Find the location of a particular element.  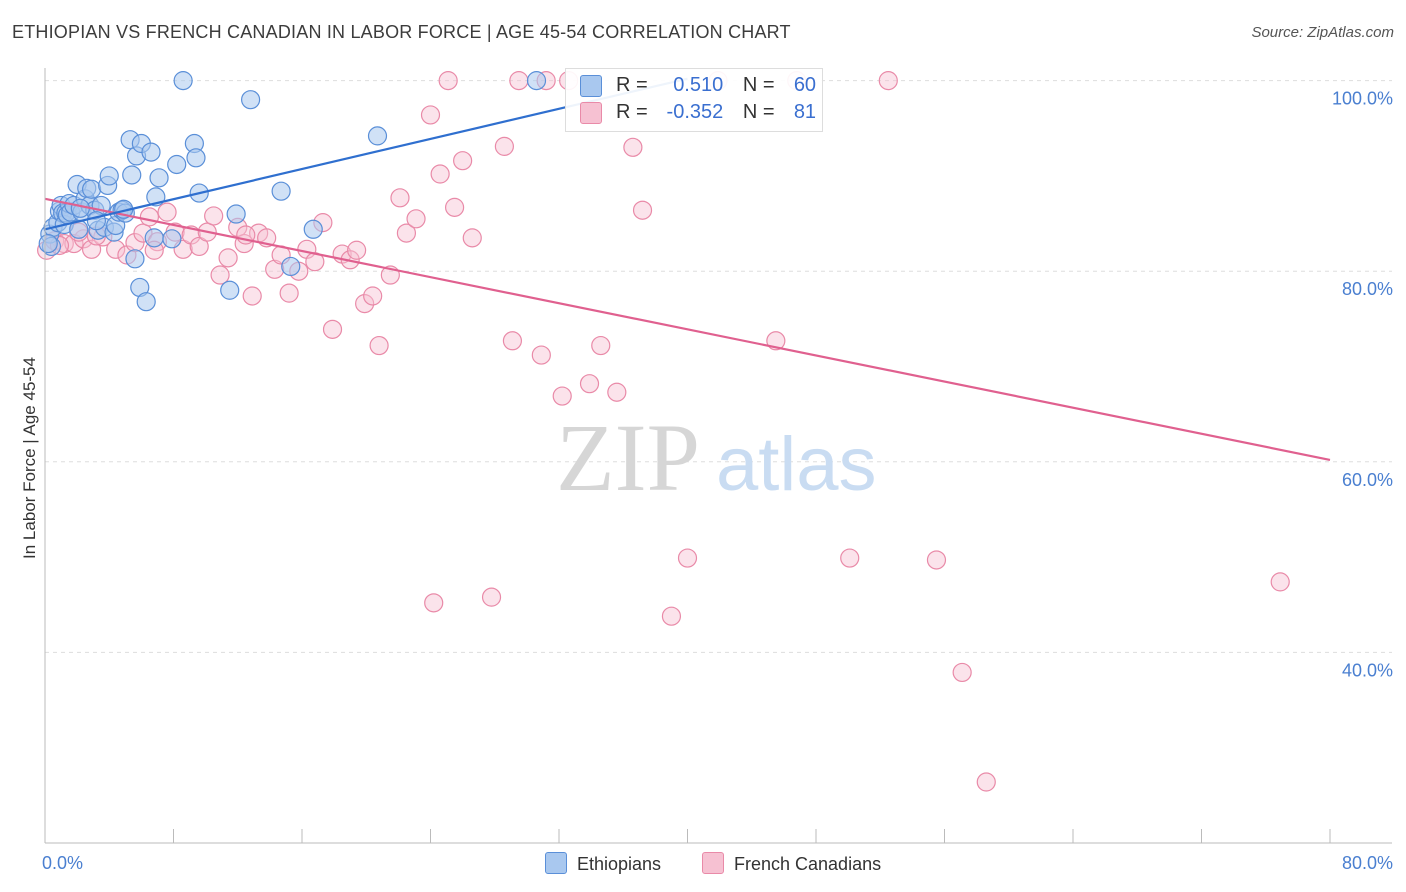

correlation-legend: R = 0.510 N = 60 R = -0.352 N = 81 is located at coordinates (694, 100).